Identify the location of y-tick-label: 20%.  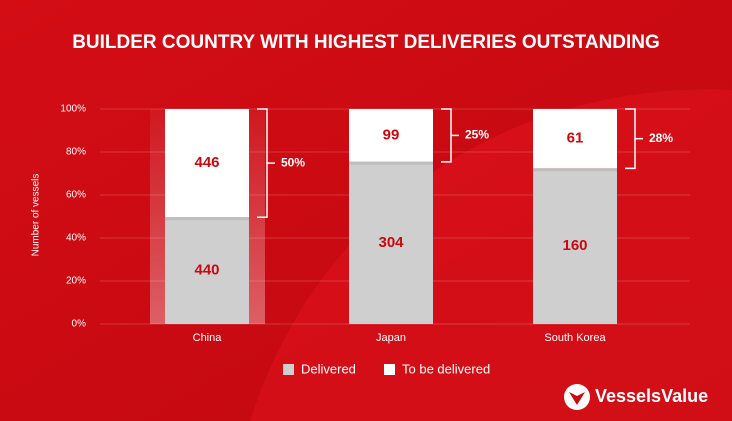
(76, 281).